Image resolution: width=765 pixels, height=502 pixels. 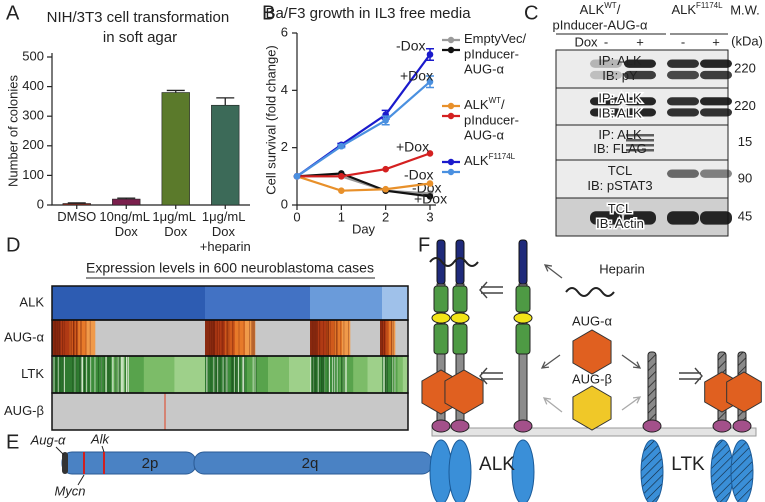 What do you see at coordinates (491, 53) in the screenshot?
I see `legend-label: pInducer-` at bounding box center [491, 53].